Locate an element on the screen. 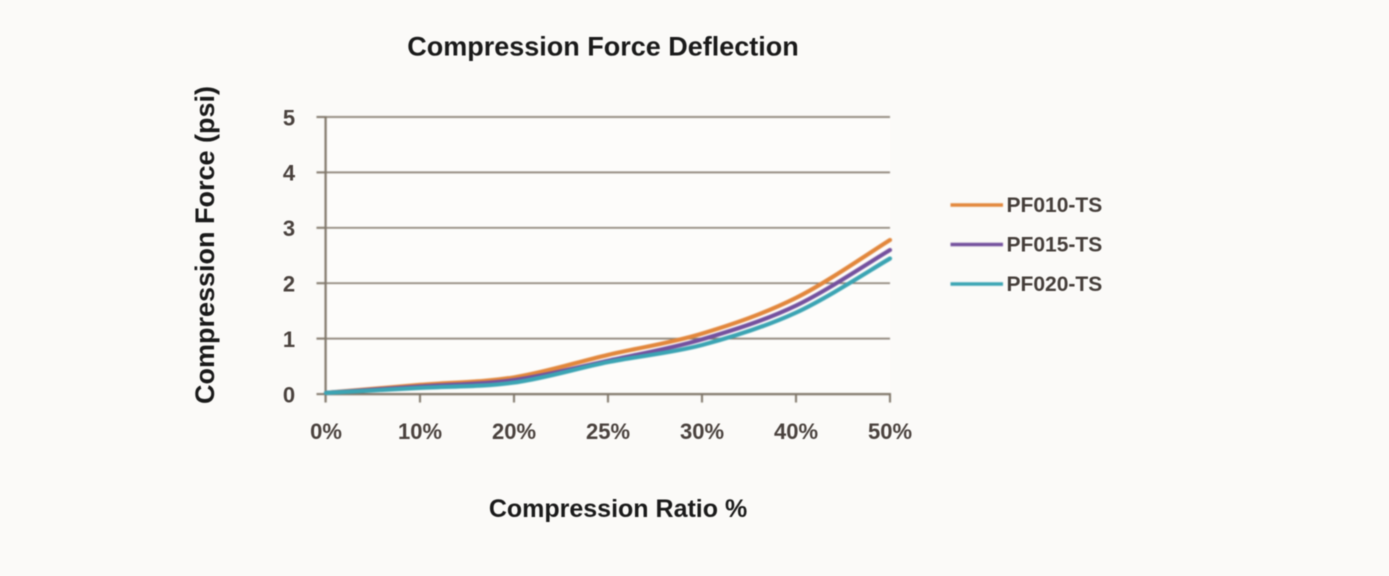  svg-text: Compression Force (psi) is located at coordinates (205, 245).